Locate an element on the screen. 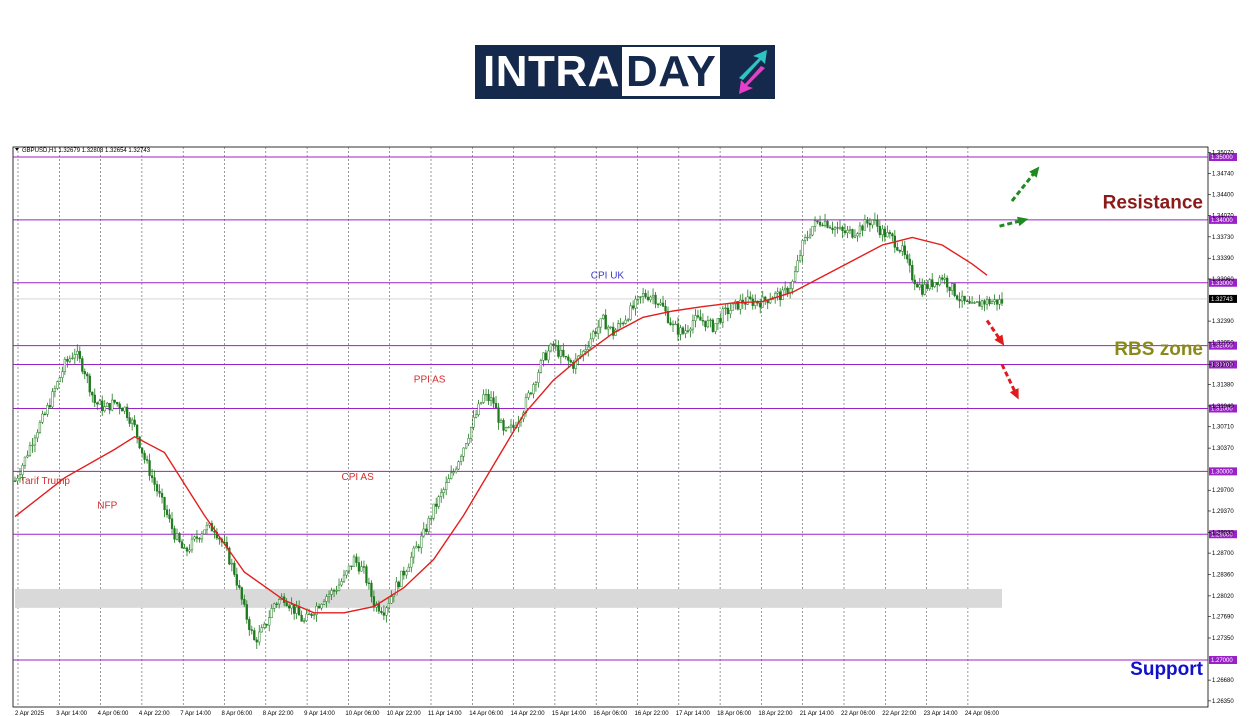 The height and width of the screenshot is (716, 1250). y-tick-label: 1.34070 is located at coordinates (1223, 216).